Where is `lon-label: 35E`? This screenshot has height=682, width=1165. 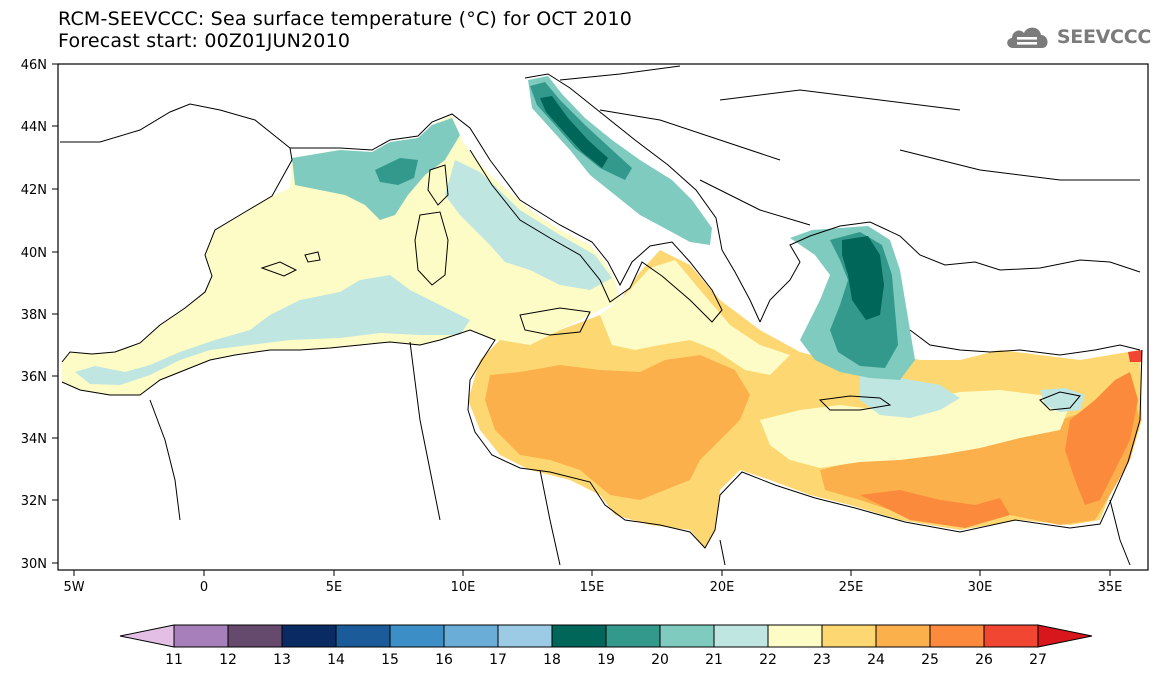
lon-label: 35E is located at coordinates (1110, 587).